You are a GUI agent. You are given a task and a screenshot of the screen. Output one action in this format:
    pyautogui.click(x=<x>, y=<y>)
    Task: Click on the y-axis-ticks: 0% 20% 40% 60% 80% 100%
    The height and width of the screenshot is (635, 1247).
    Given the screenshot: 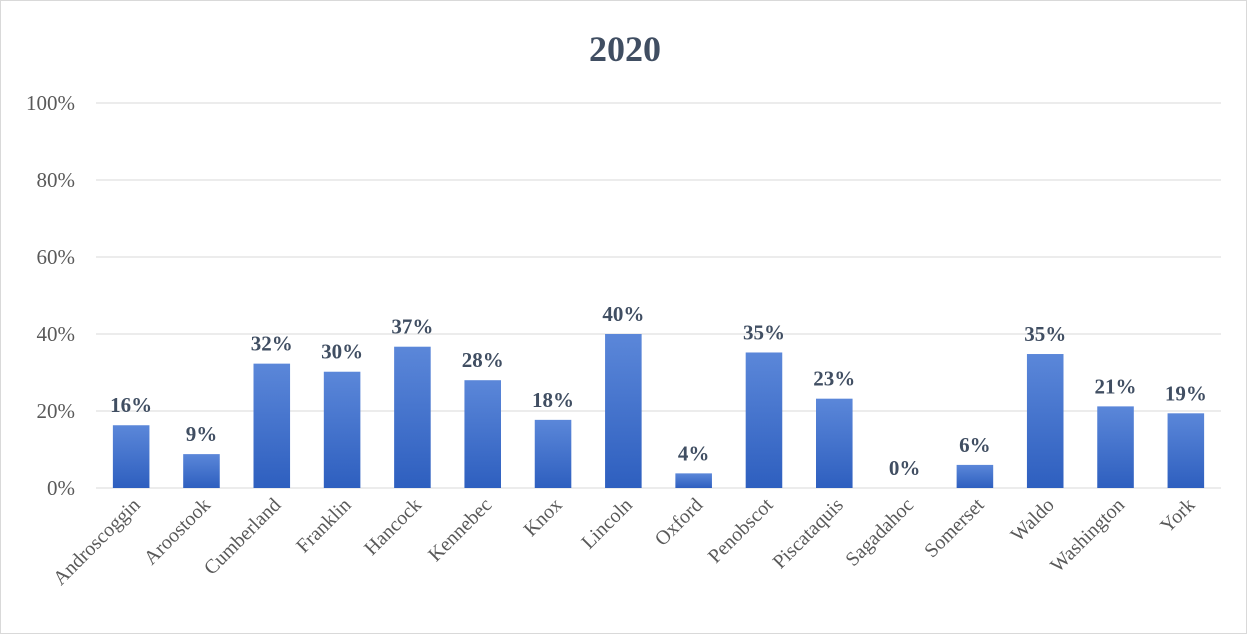 What is the action you would take?
    pyautogui.click(x=50, y=295)
    